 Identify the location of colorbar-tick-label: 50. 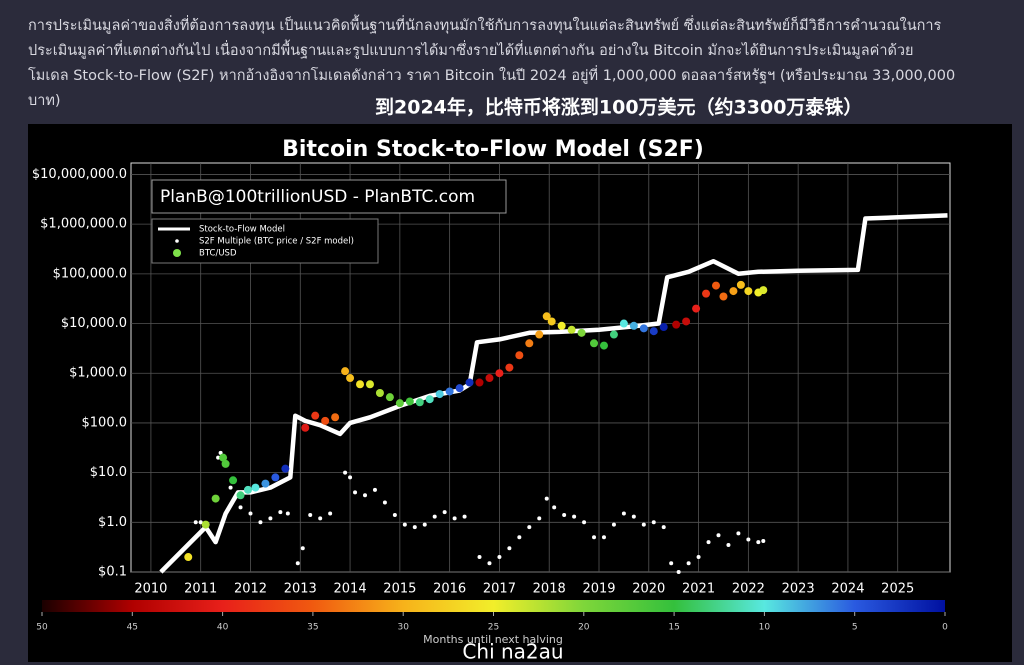
(42, 628).